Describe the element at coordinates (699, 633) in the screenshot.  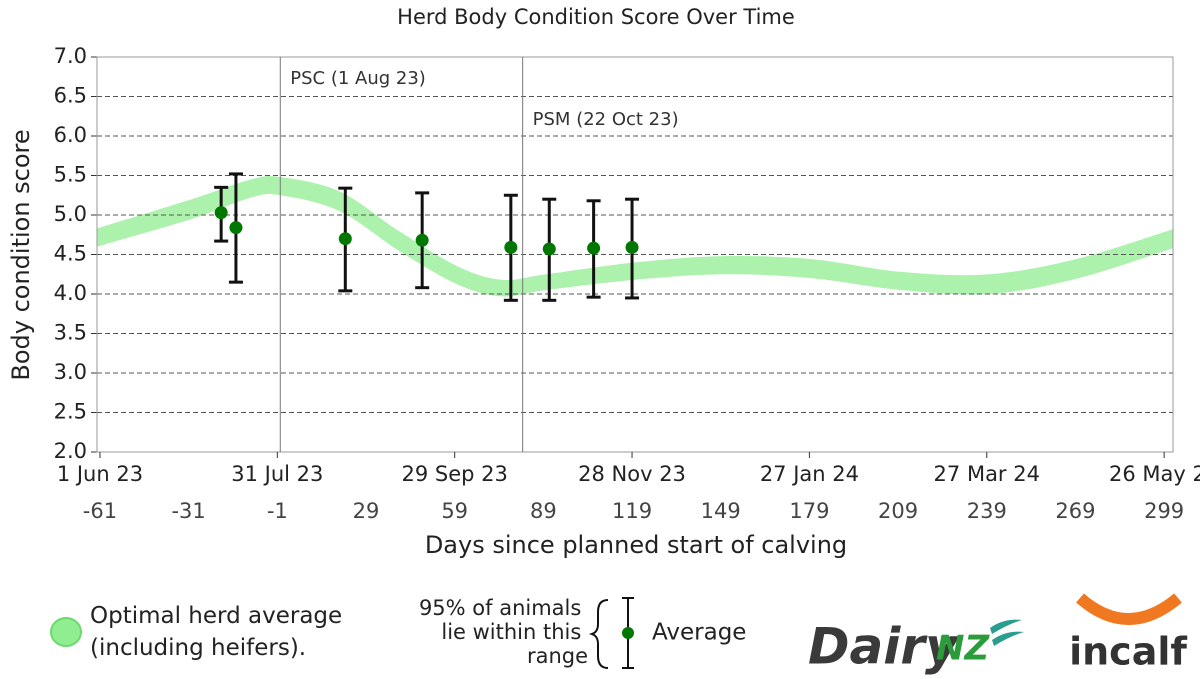
I see `legend-series-label: Average` at that location.